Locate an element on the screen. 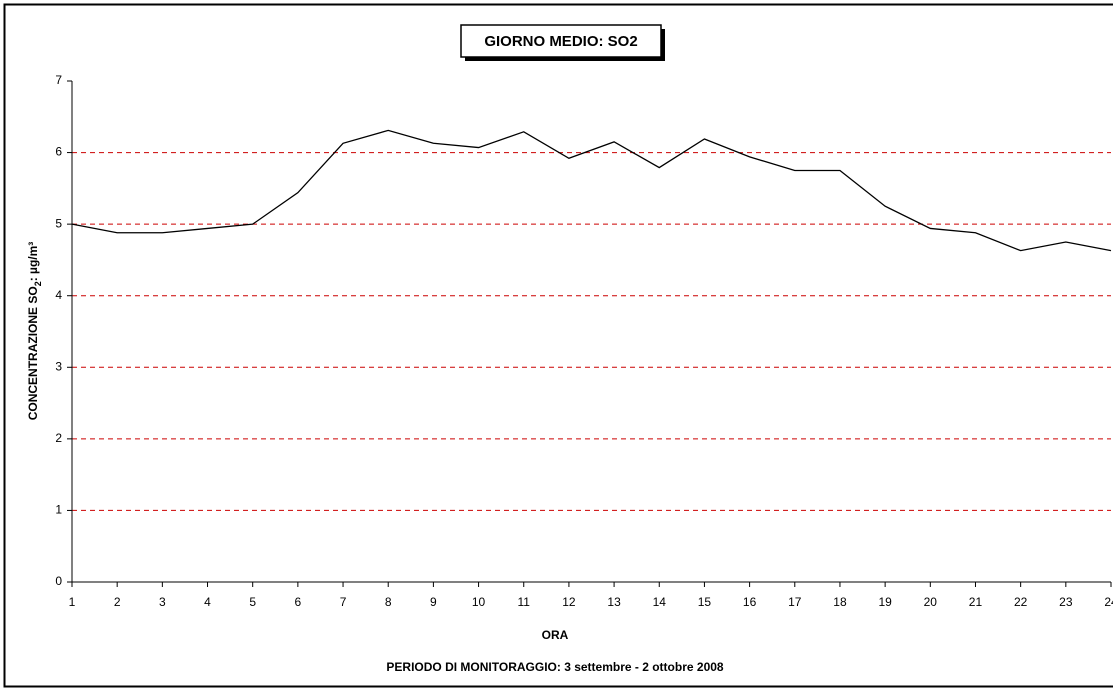  x-tick-label: 5 is located at coordinates (252, 602).